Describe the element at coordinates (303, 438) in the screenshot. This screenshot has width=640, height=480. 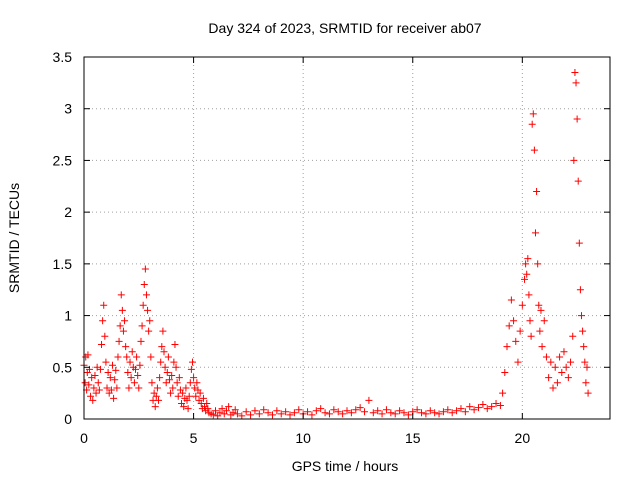
I see `x-tick-label: 10` at that location.